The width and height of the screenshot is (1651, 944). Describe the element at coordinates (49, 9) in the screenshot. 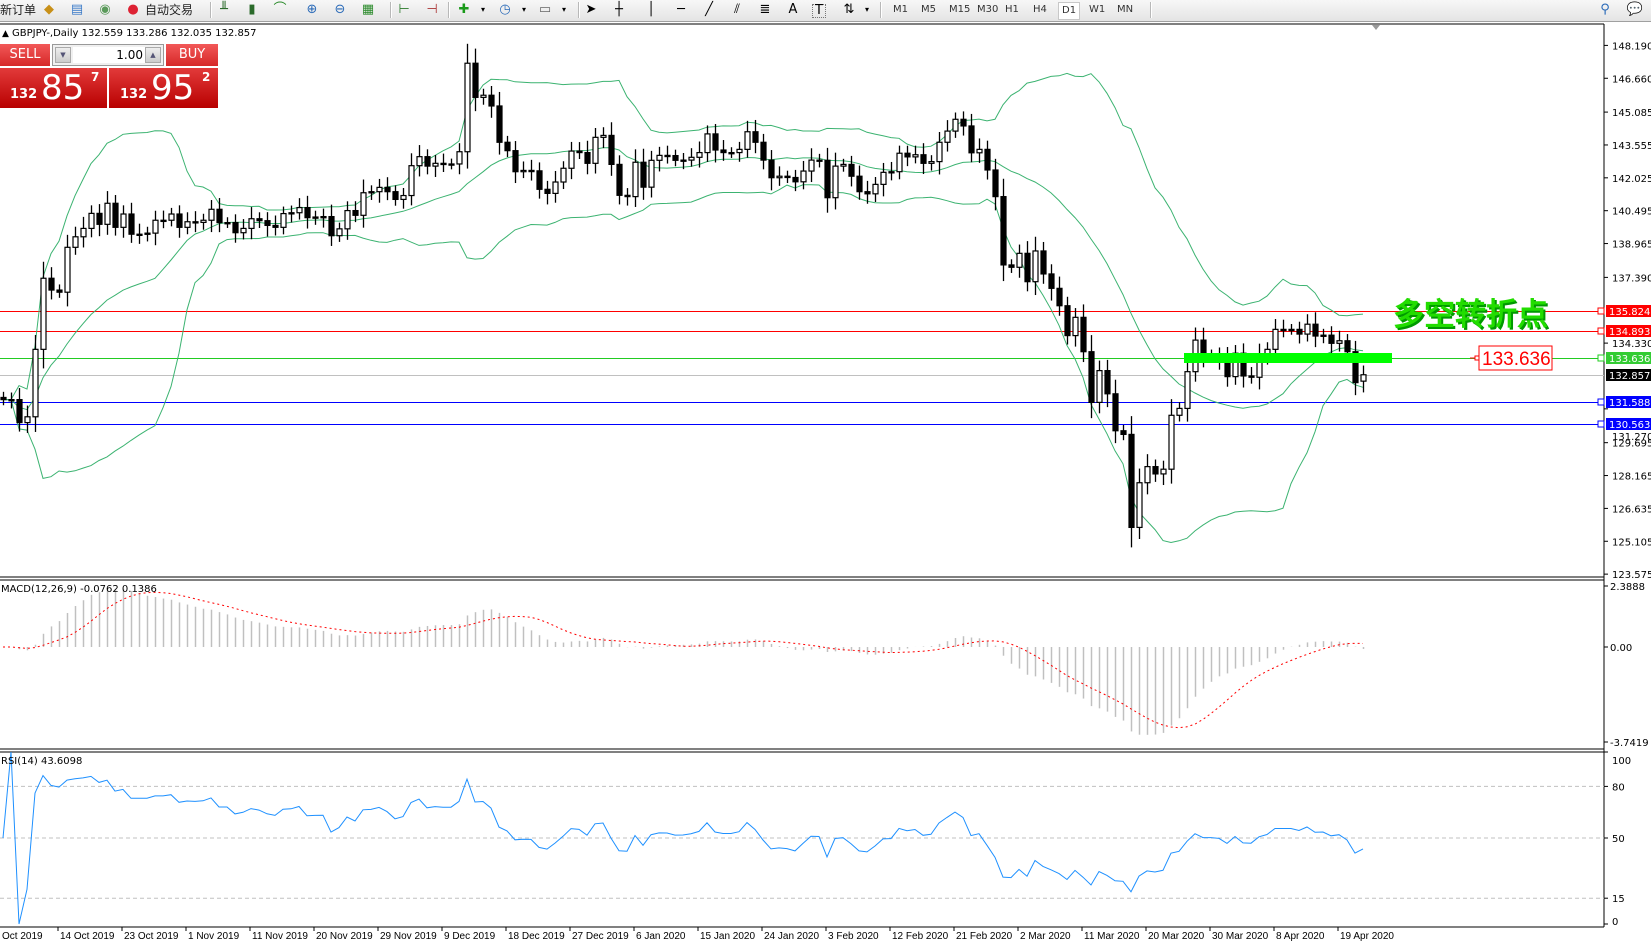

I see `market-watch-icon: ◆` at that location.